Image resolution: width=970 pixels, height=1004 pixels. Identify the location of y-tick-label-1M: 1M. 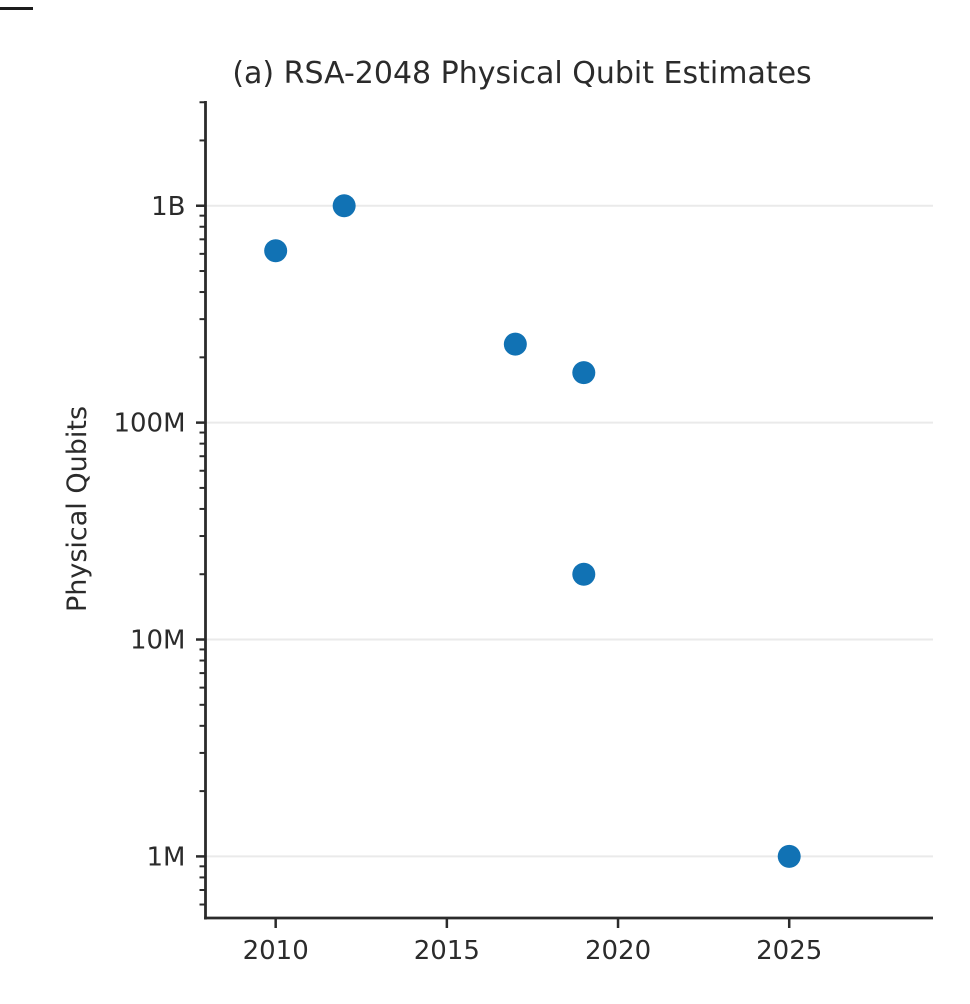
(166, 858).